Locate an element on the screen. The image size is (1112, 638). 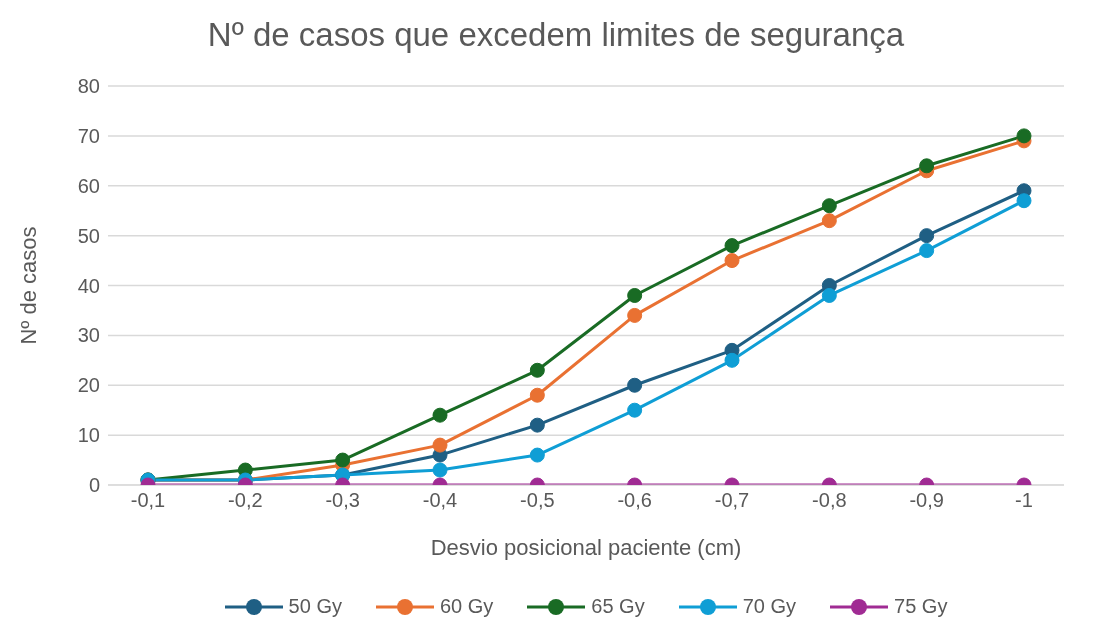
y-tick-label: 0 is located at coordinates (94, 485).